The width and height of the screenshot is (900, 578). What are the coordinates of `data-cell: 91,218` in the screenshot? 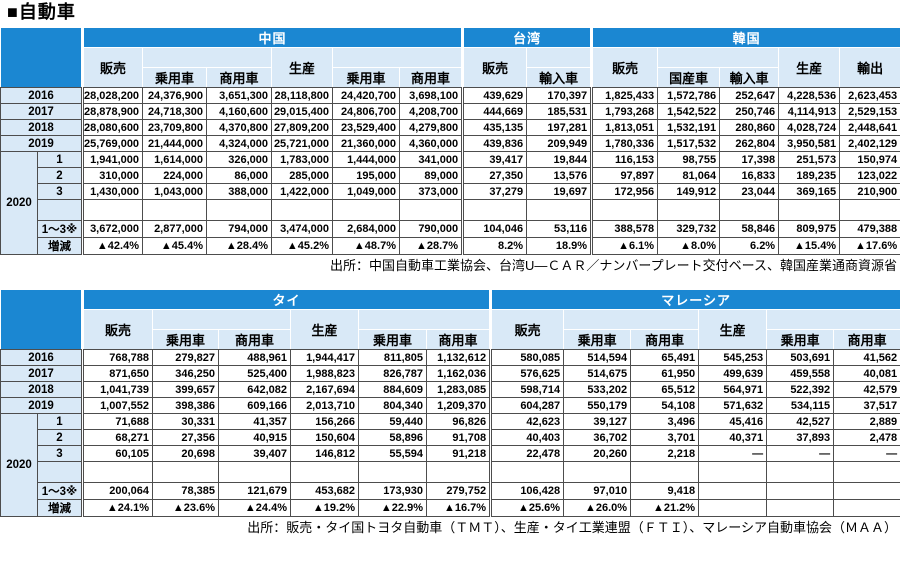 It's located at (459, 454).